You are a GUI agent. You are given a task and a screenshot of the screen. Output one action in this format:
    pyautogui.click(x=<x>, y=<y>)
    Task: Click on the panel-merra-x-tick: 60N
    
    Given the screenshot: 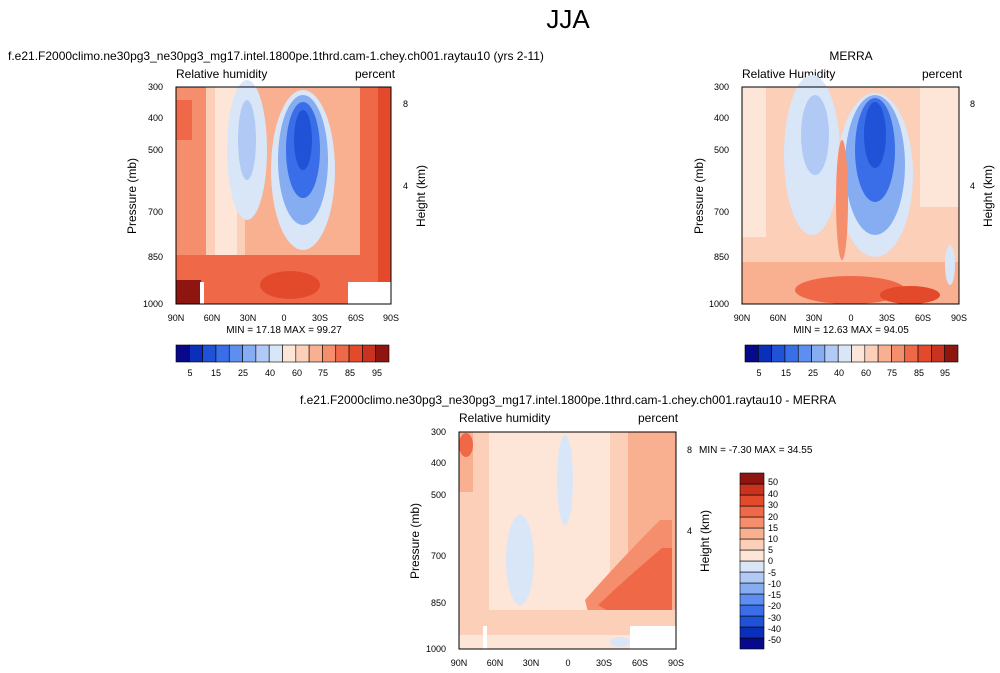 What is the action you would take?
    pyautogui.click(x=778, y=318)
    